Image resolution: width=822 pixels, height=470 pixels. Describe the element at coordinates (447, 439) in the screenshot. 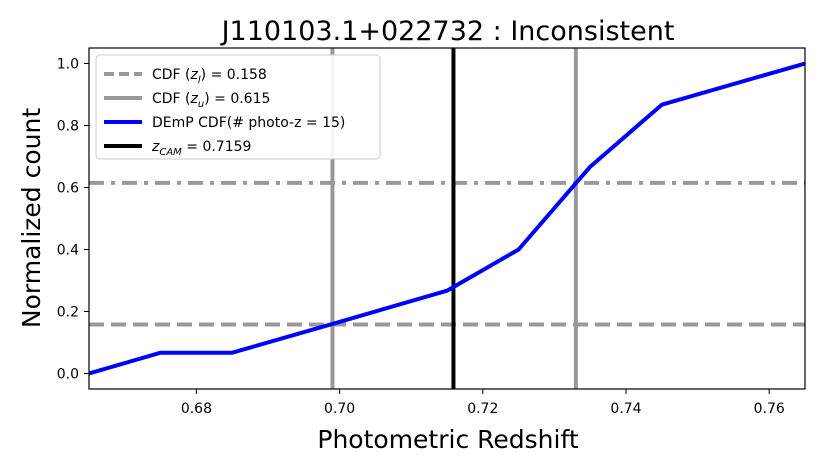

I see `x-axis-label: Photometric Redshift` at that location.